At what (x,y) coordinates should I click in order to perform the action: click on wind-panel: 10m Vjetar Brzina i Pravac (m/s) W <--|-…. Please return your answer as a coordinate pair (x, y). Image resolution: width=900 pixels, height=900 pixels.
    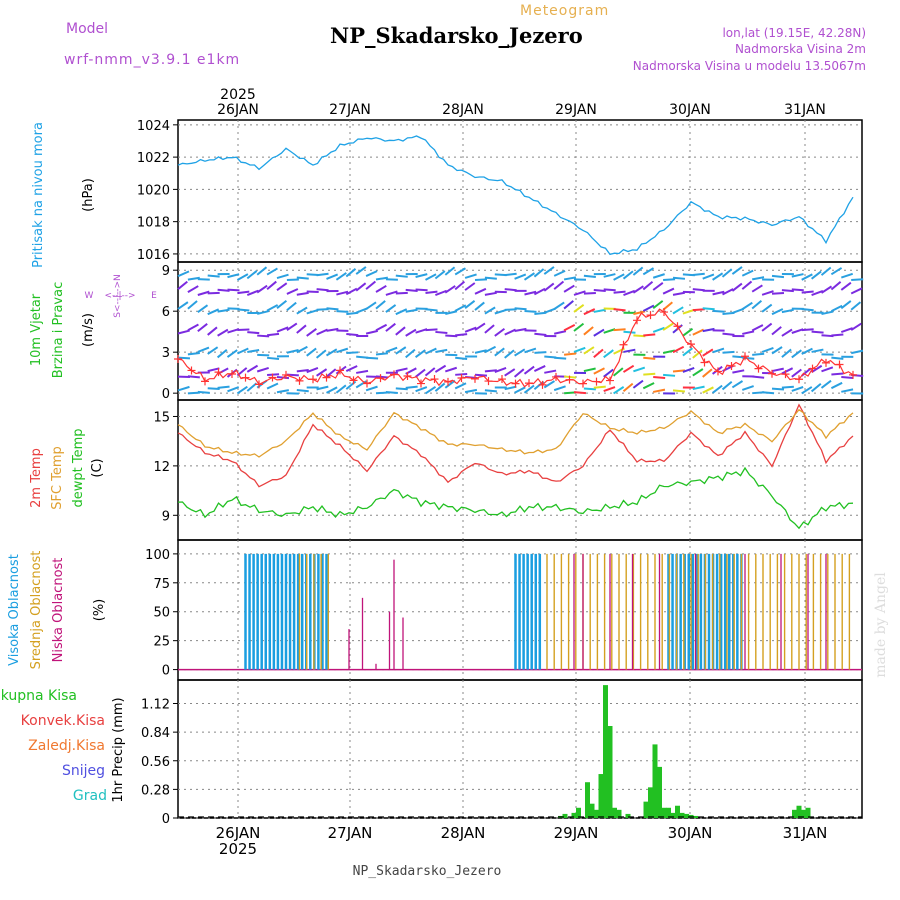
    Looking at the image, I should click on (93, 326).